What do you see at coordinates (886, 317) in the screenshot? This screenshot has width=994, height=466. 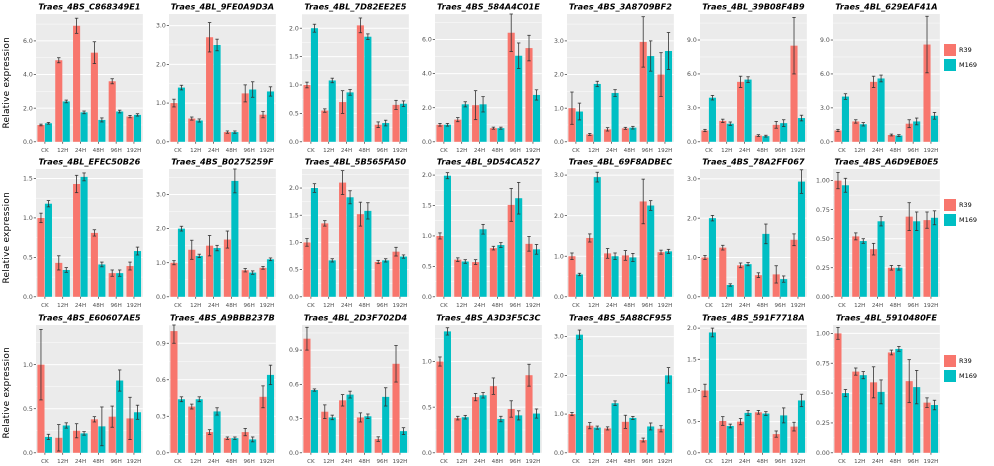 I see `panel-title: Traes_4BL_5910480FE` at bounding box center [886, 317].